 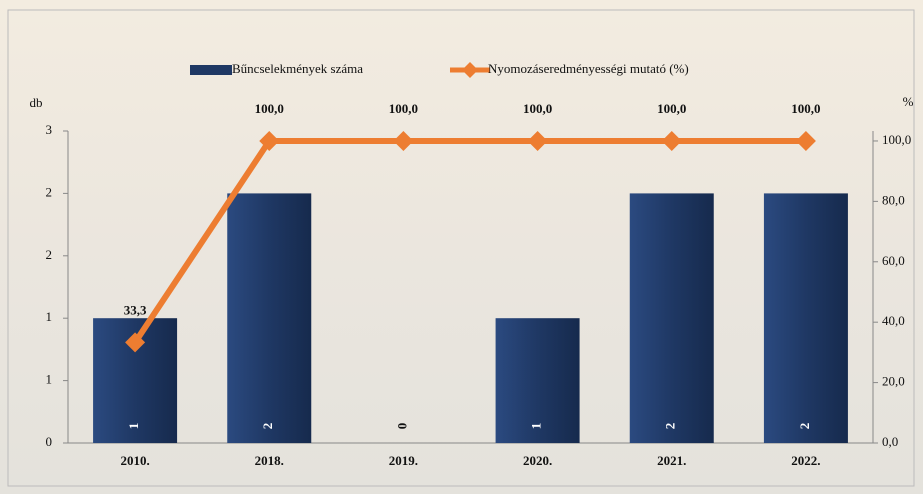 I want to click on y-axis-title: db, so click(x=36, y=102).